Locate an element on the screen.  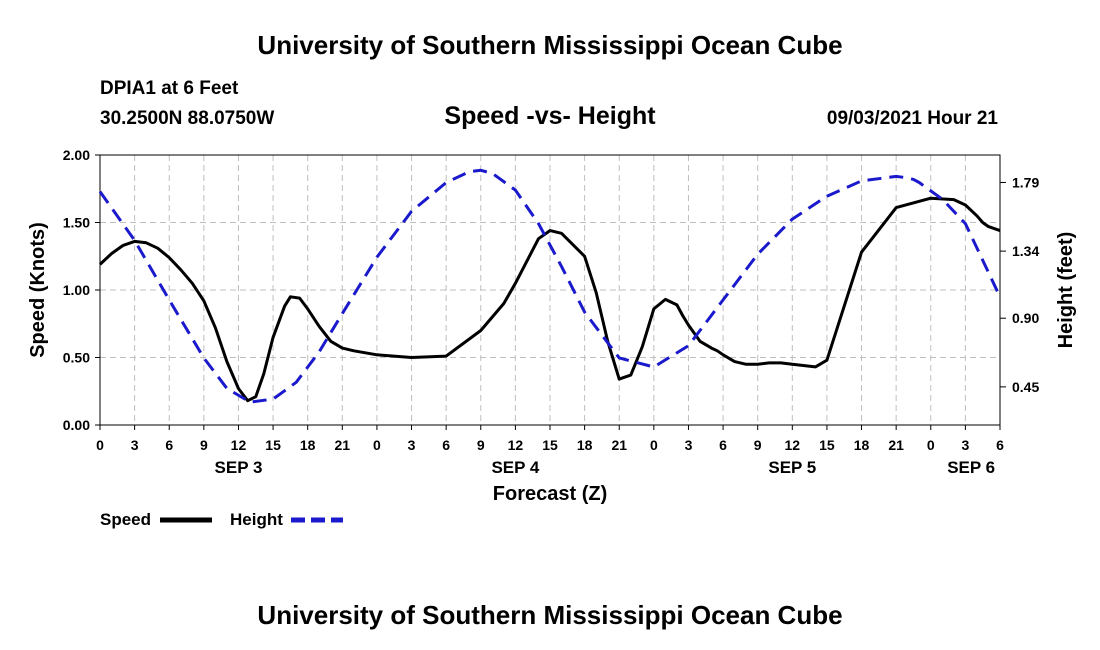
y-left-axis-ticks: 0.00 0.50 1.00 1.50 2.00 is located at coordinates (81, 290).